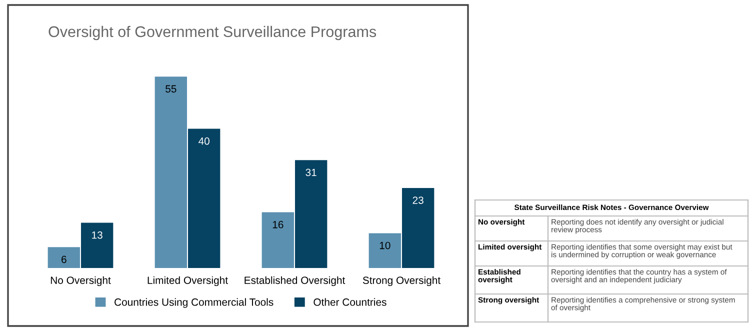 The image size is (750, 331). What do you see at coordinates (350, 302) in the screenshot?
I see `legend-label: Other Countries` at bounding box center [350, 302].